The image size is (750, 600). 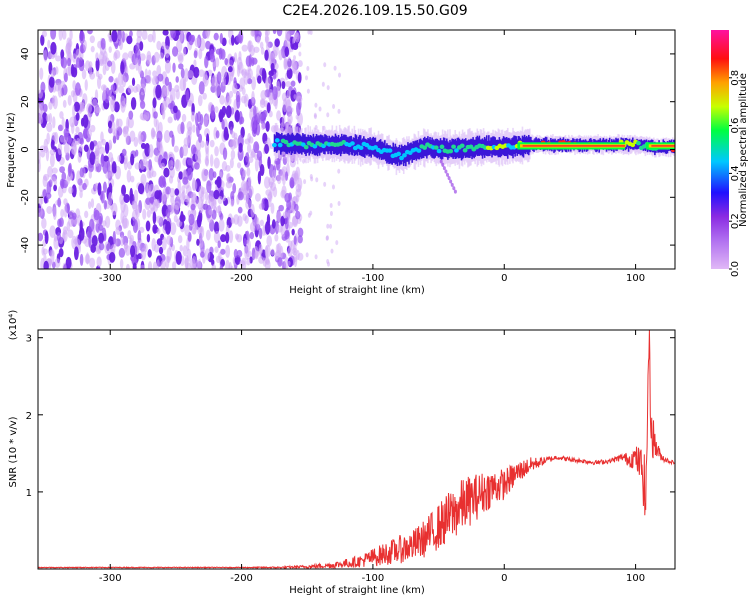 I want to click on colorbar-label: Normalized spectral amplitude, so click(x=743, y=150).